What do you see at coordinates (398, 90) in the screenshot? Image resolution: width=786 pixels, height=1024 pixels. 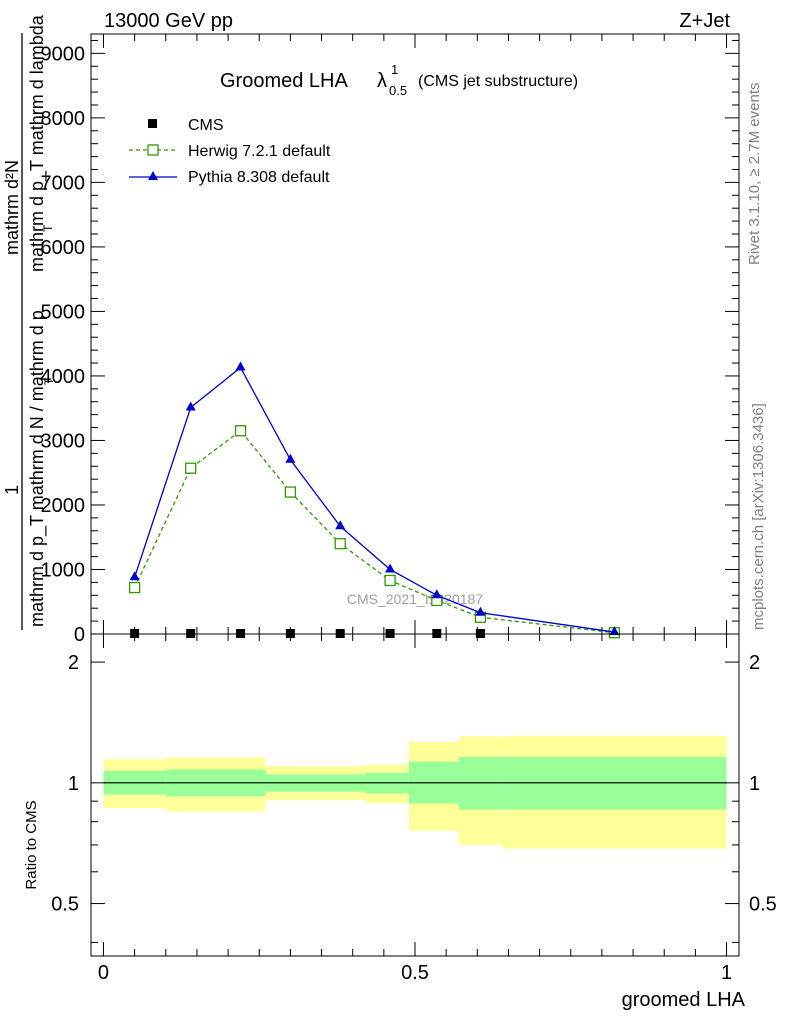 I see `title-subscript: 0.5` at bounding box center [398, 90].